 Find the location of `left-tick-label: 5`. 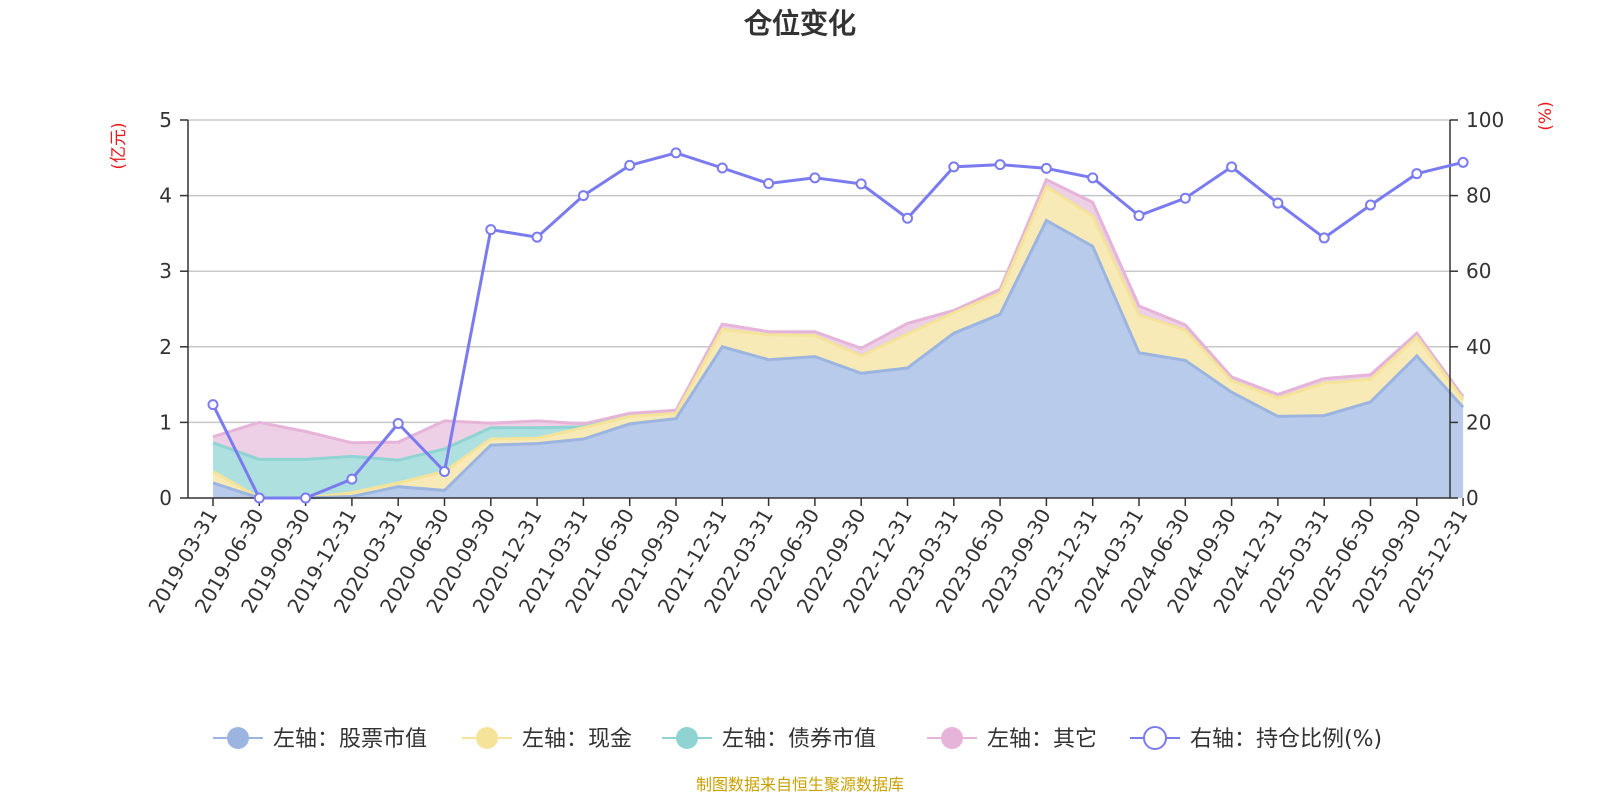

left-tick-label: 5 is located at coordinates (165, 120).